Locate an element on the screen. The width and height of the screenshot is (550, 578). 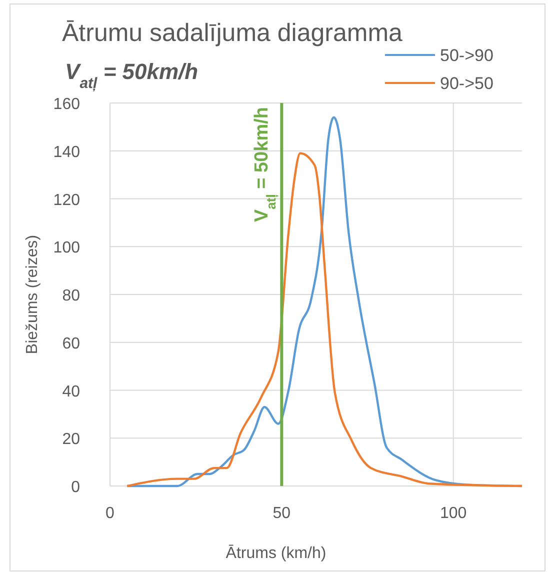
y-tick-label: 100 is located at coordinates (66, 248).